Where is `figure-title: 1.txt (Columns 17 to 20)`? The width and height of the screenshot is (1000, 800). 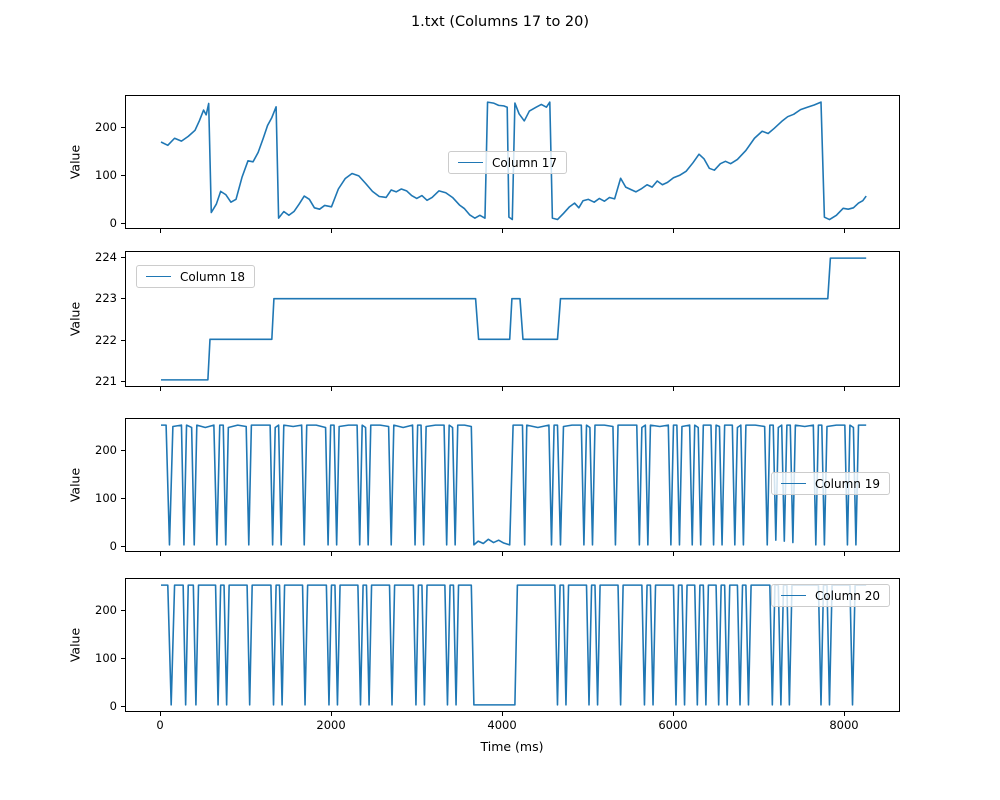
figure-title: 1.txt (Columns 17 to 20) is located at coordinates (500, 22).